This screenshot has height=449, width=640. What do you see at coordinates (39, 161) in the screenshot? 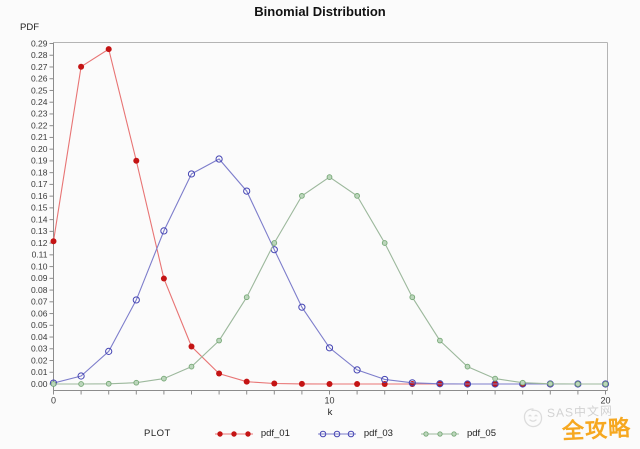
I see `svg-text: 0.19` at bounding box center [39, 161].